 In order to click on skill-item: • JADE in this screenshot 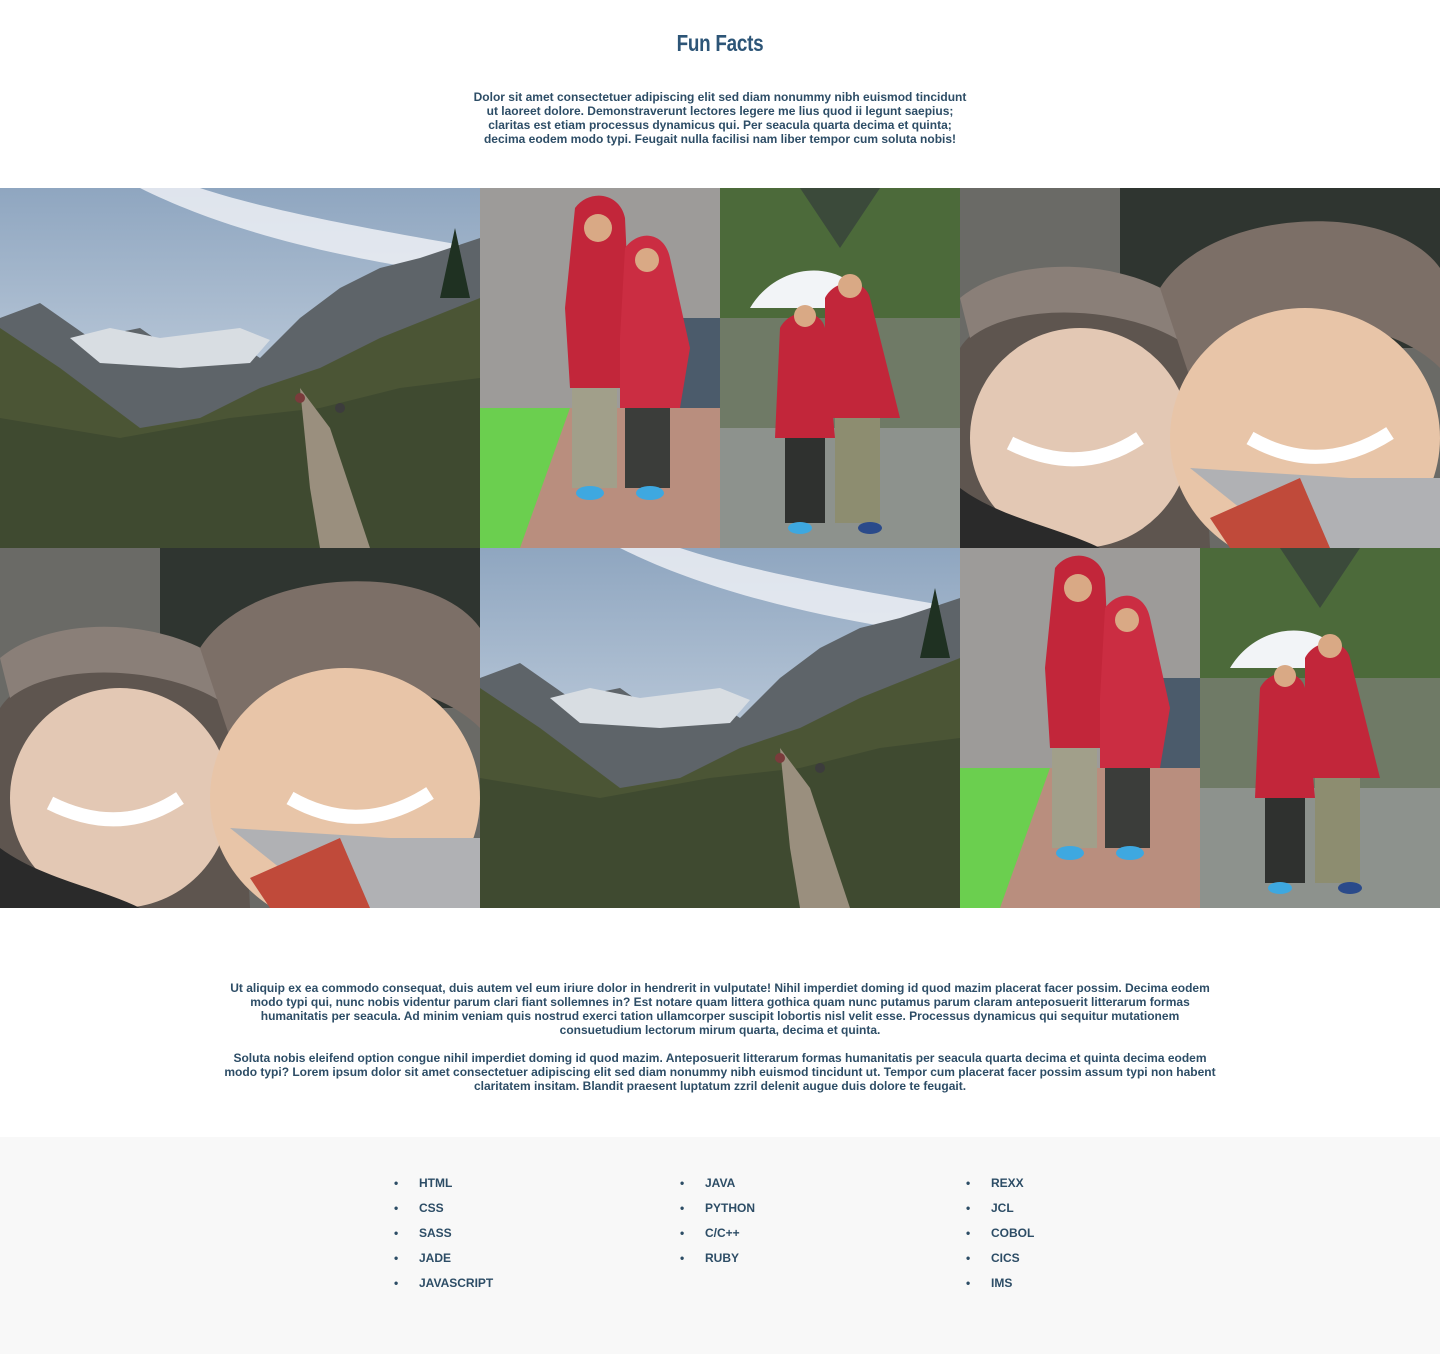, I will do `click(443, 1262)`.